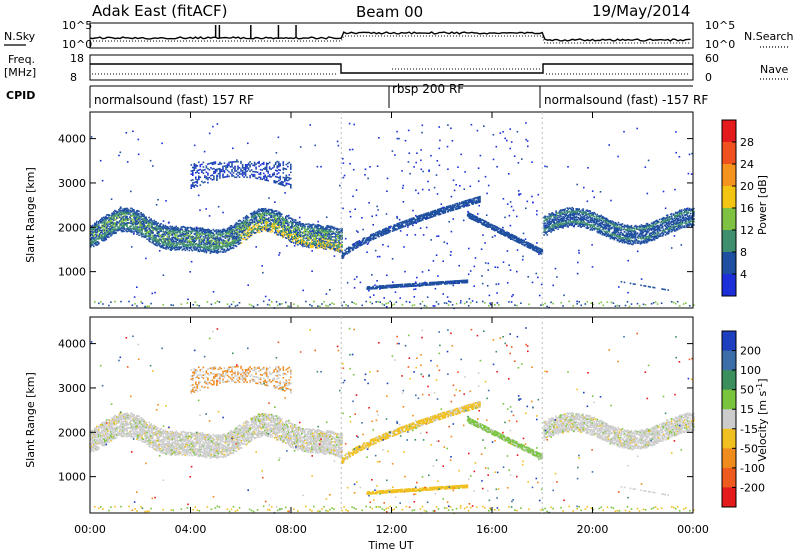  What do you see at coordinates (389, 12) in the screenshot?
I see `beam-title: Beam 00` at bounding box center [389, 12].